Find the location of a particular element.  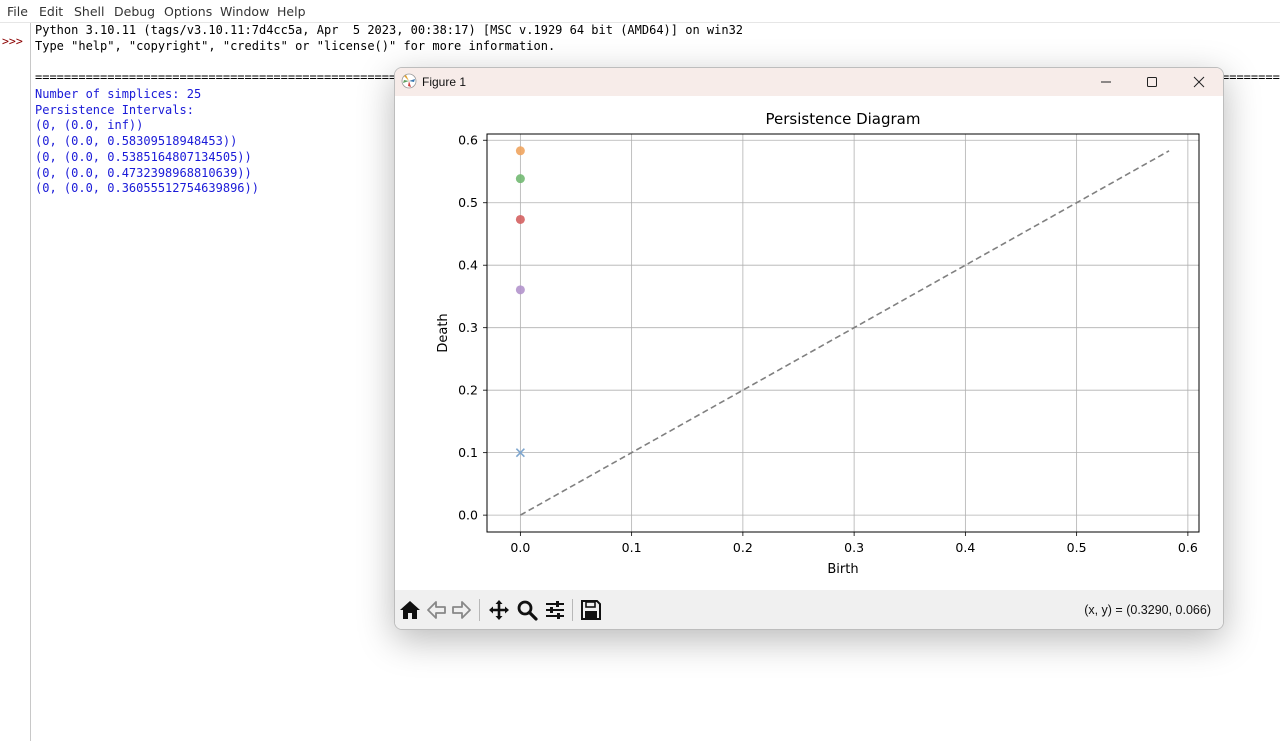

chart-title: Persistence Diagram is located at coordinates (843, 119).